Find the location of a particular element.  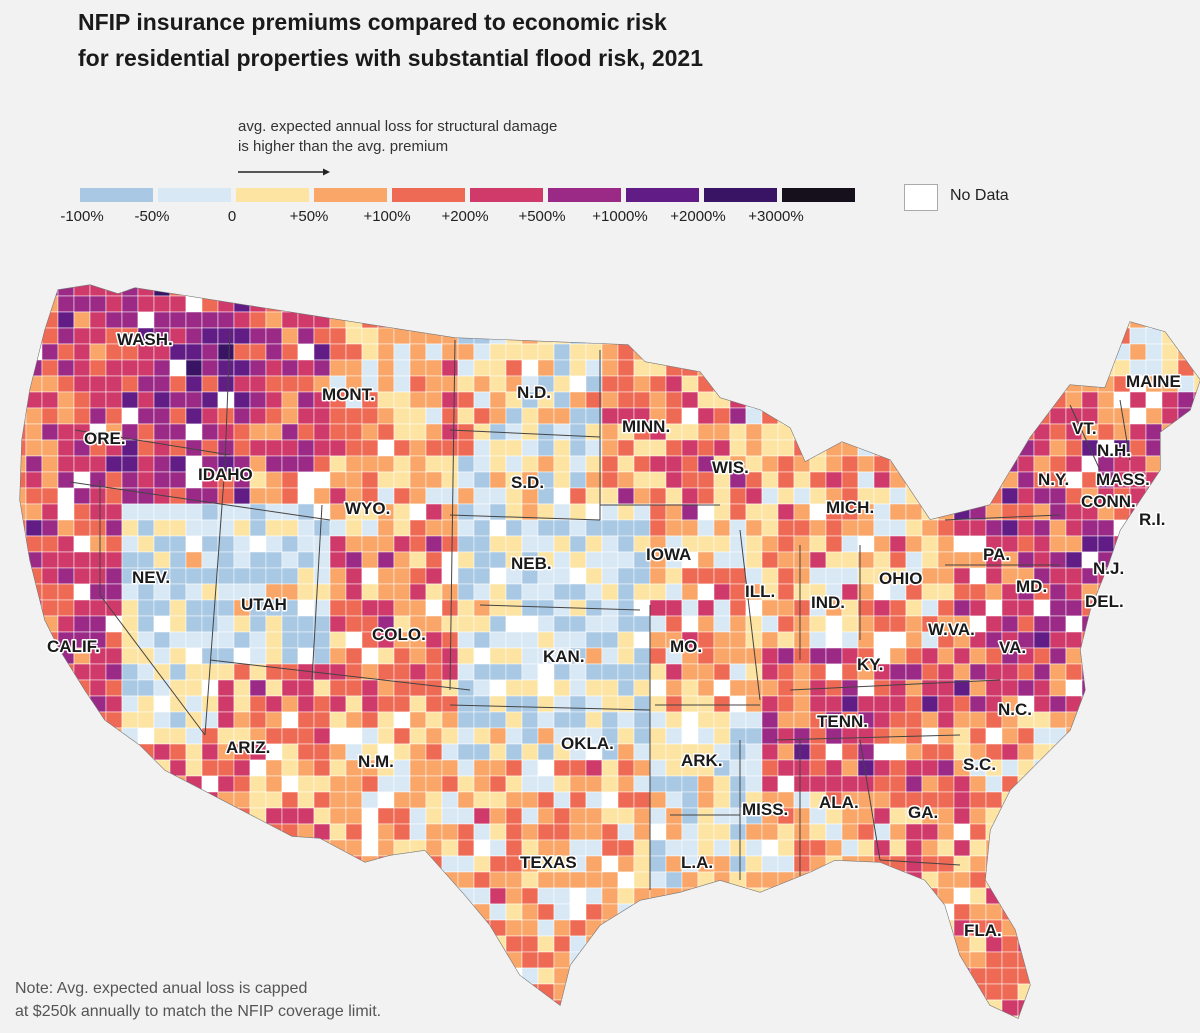

state-label: ARIZ. is located at coordinates (248, 747).